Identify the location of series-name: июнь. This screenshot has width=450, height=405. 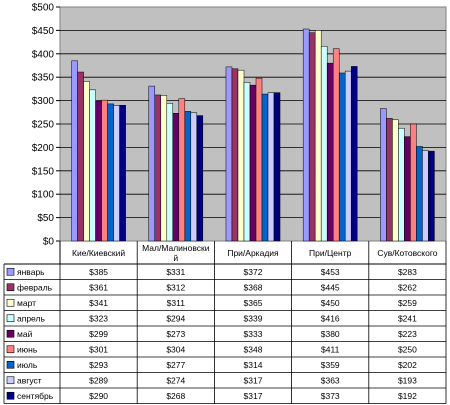
(27, 349).